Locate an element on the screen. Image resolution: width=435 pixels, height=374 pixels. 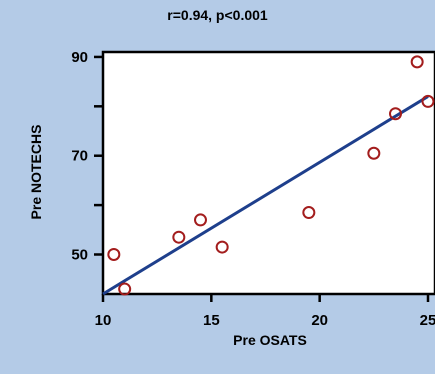
x-tick-label: 10 is located at coordinates (103, 320).